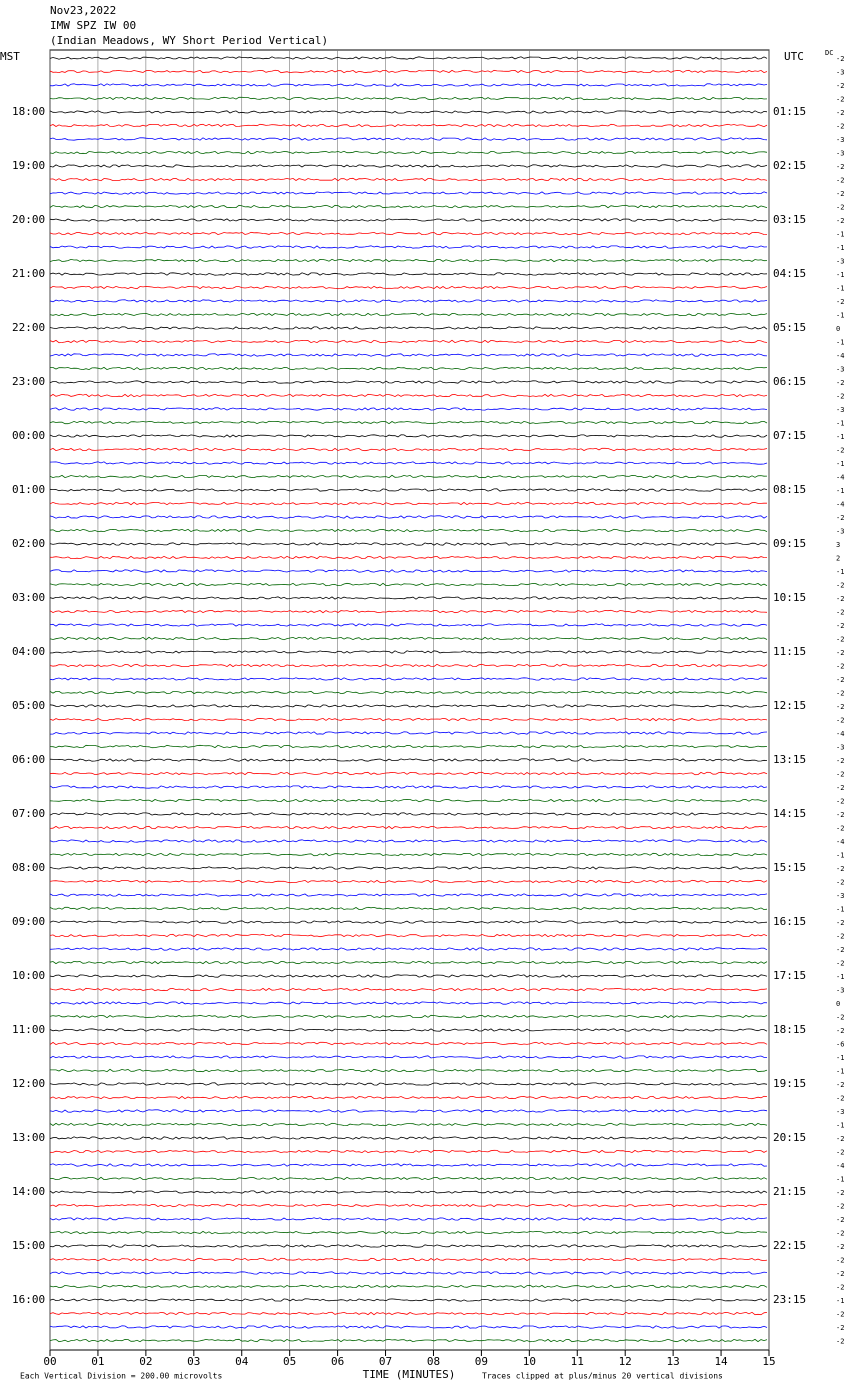 Image resolution: width=850 pixels, height=1390 pixels. I want to click on right-time-label: 18:15, so click(789, 1029).